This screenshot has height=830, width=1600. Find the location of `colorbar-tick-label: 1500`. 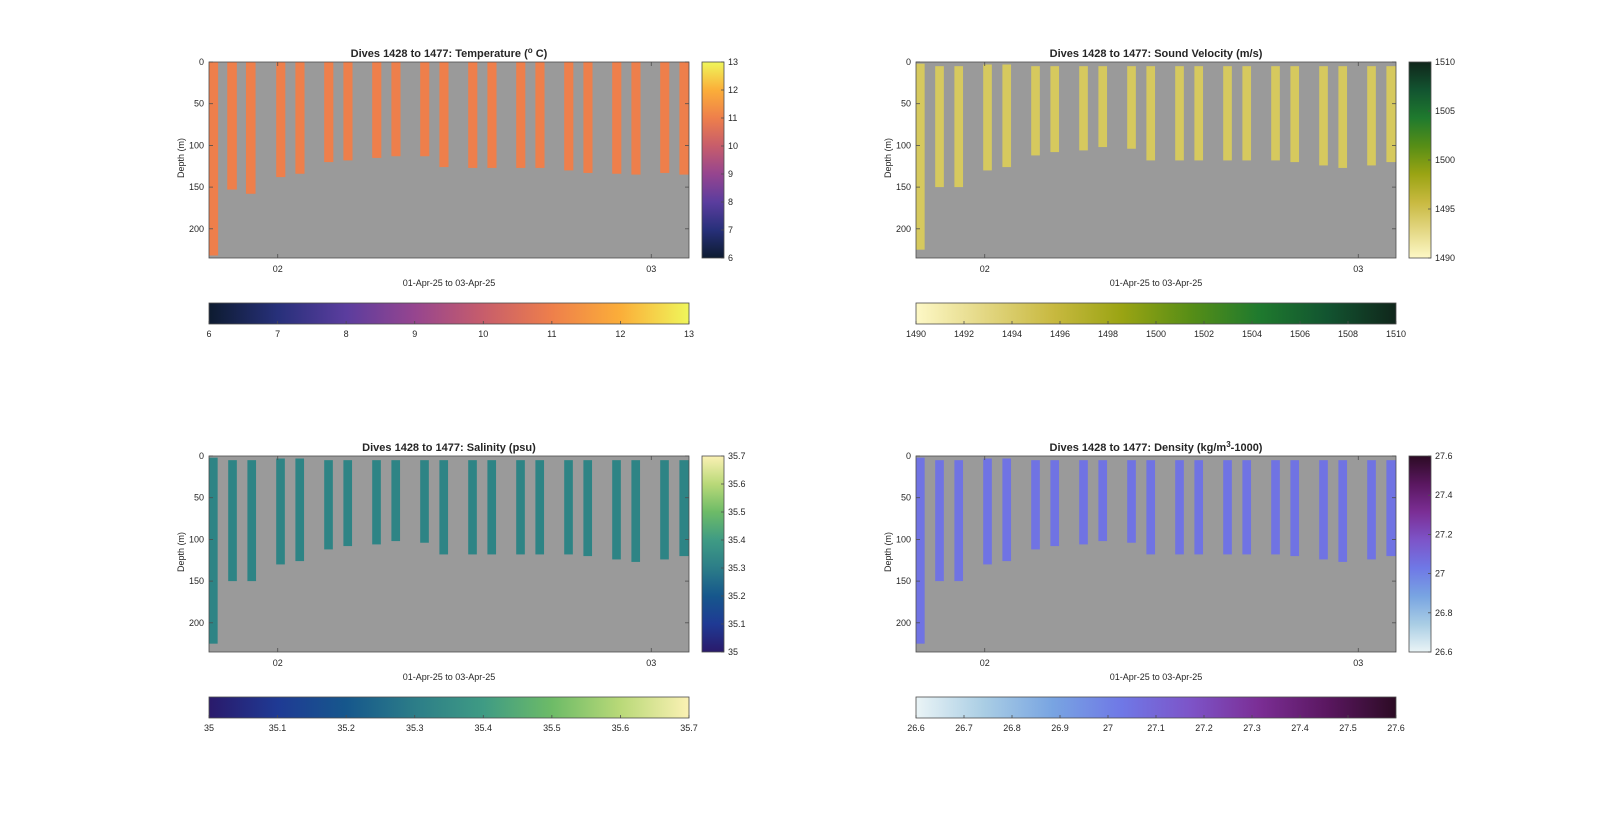

colorbar-tick-label: 1500 is located at coordinates (1445, 160).